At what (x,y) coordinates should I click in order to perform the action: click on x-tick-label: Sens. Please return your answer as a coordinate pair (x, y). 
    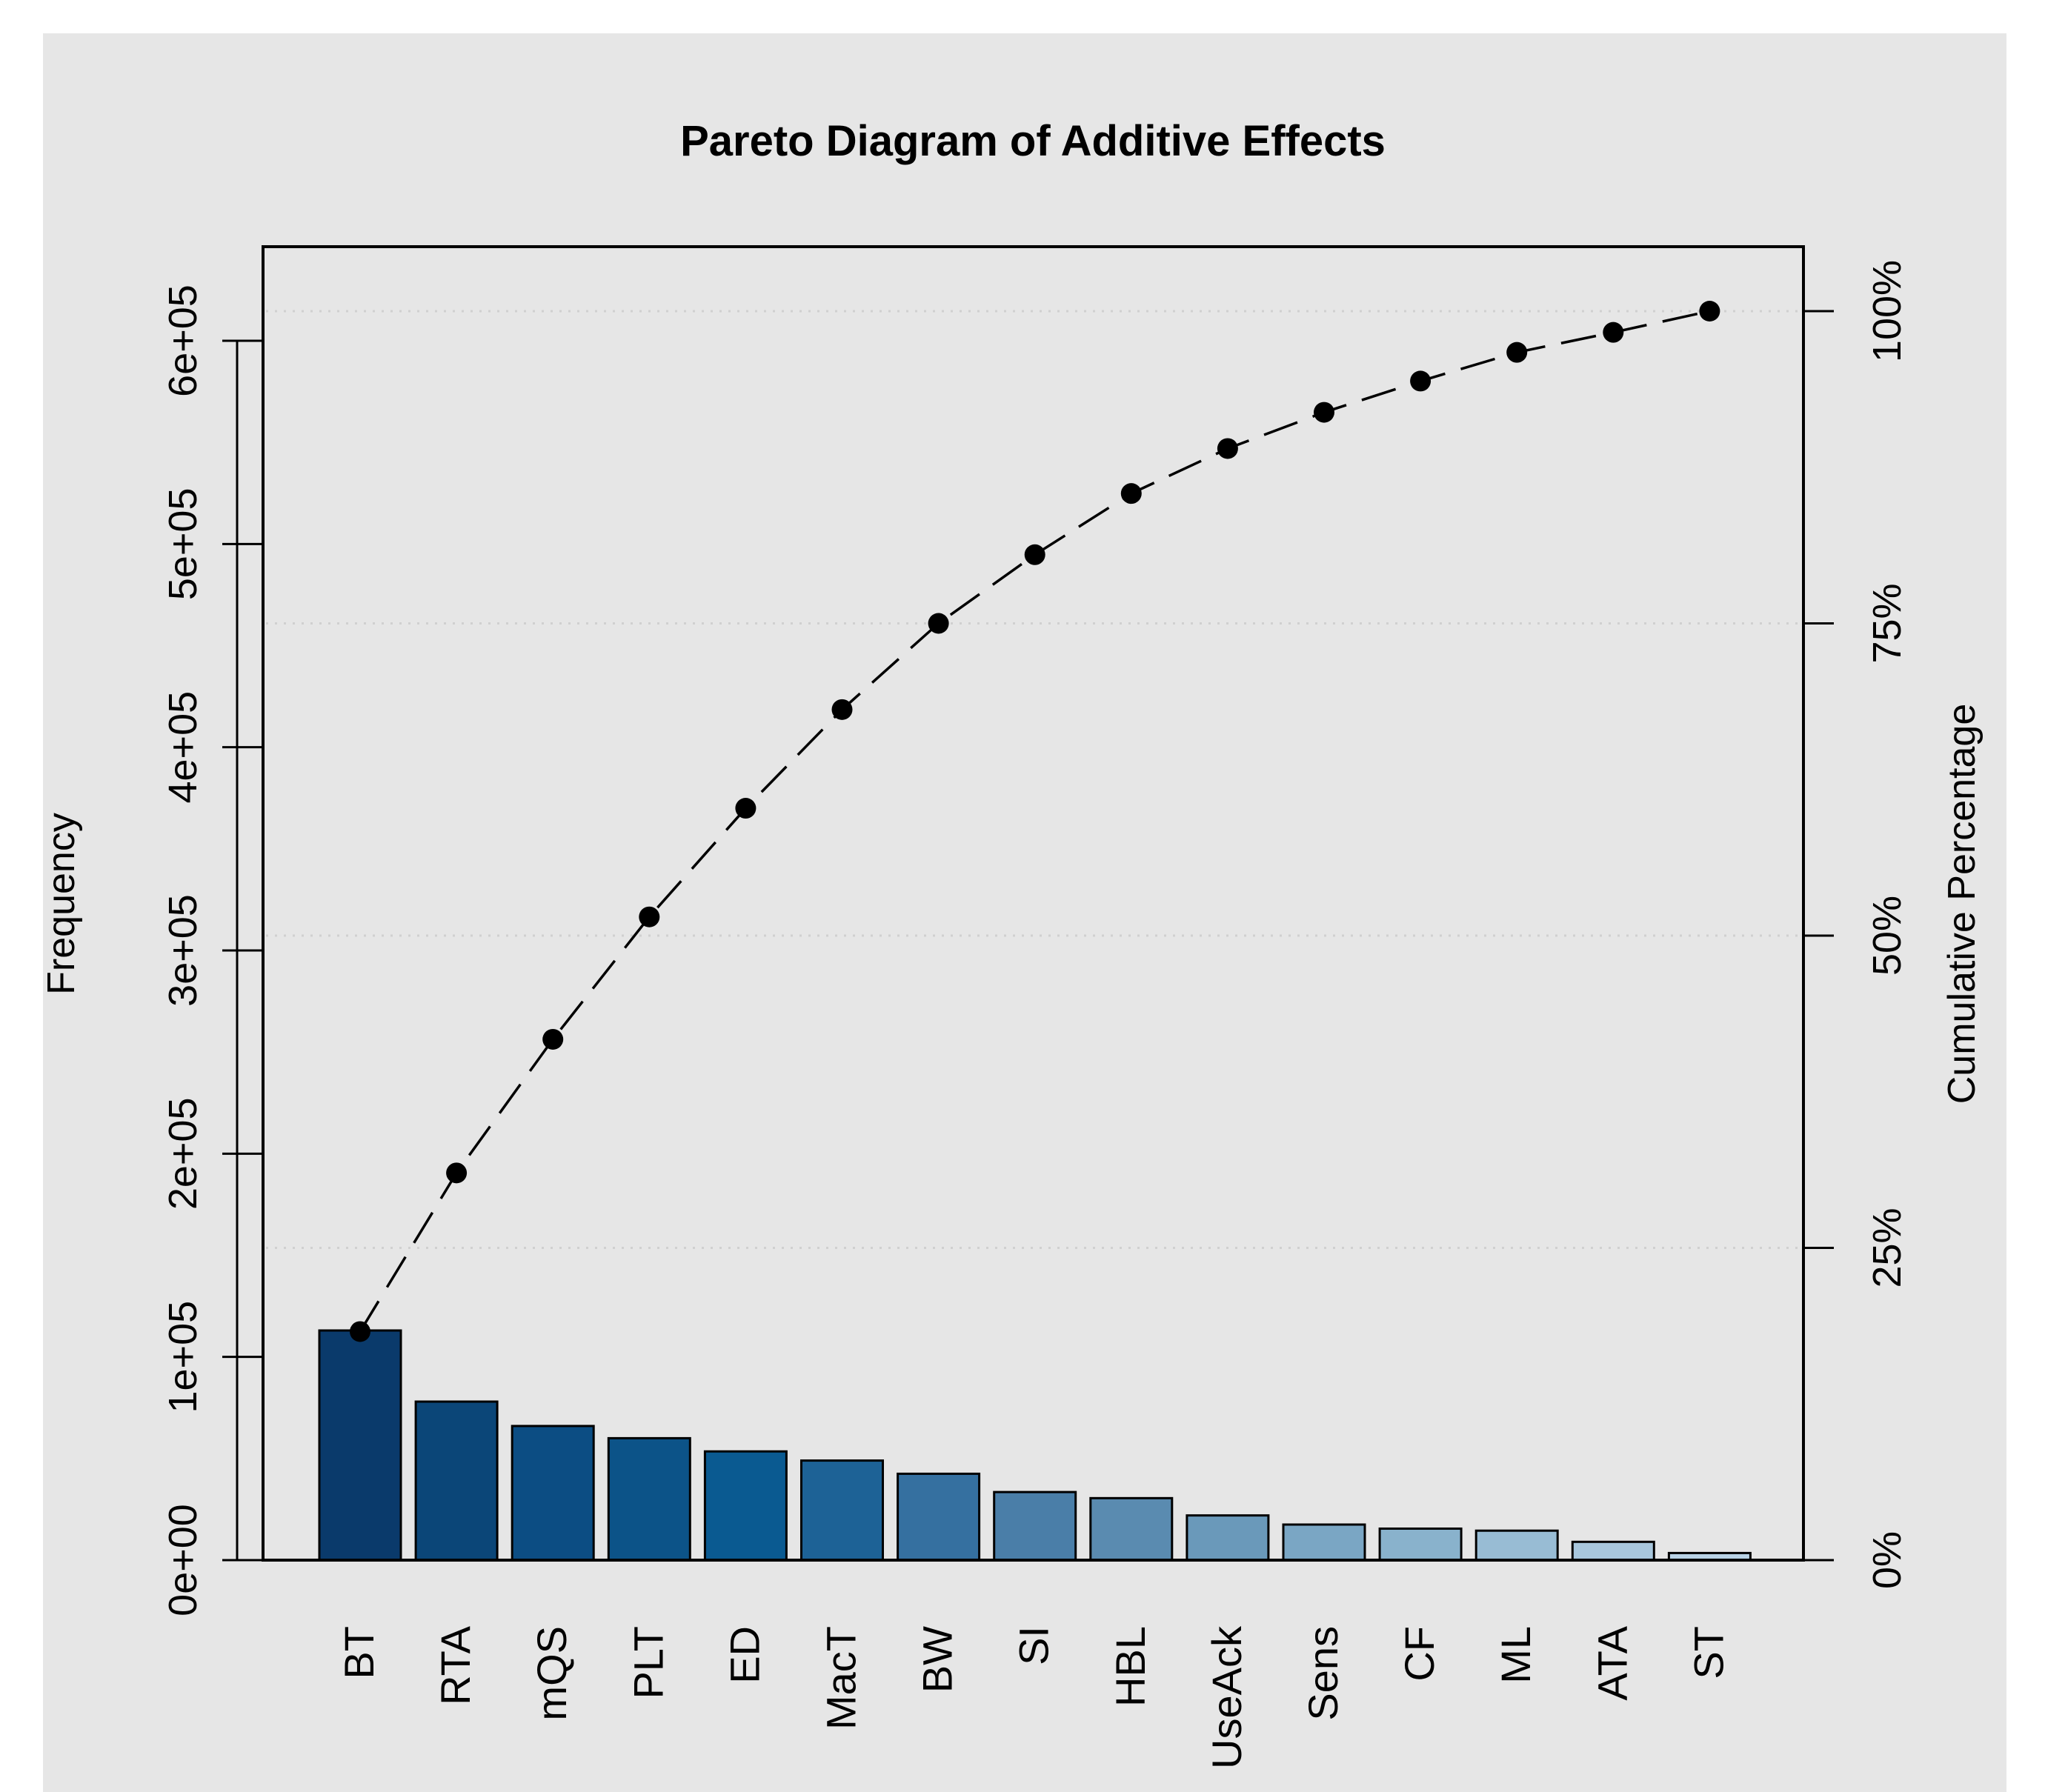
    Looking at the image, I should click on (1323, 1673).